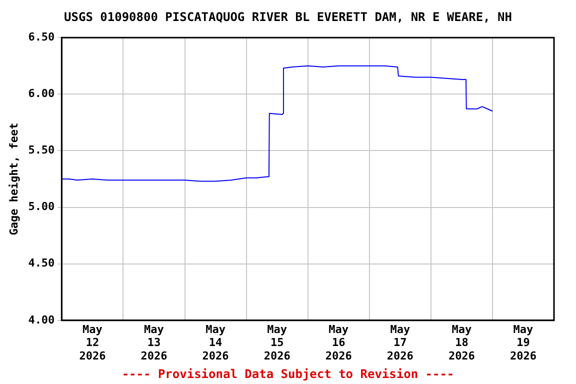 Image resolution: width=576 pixels, height=384 pixels. Describe the element at coordinates (41, 93) in the screenshot. I see `y-tick-label: 6.00` at that location.